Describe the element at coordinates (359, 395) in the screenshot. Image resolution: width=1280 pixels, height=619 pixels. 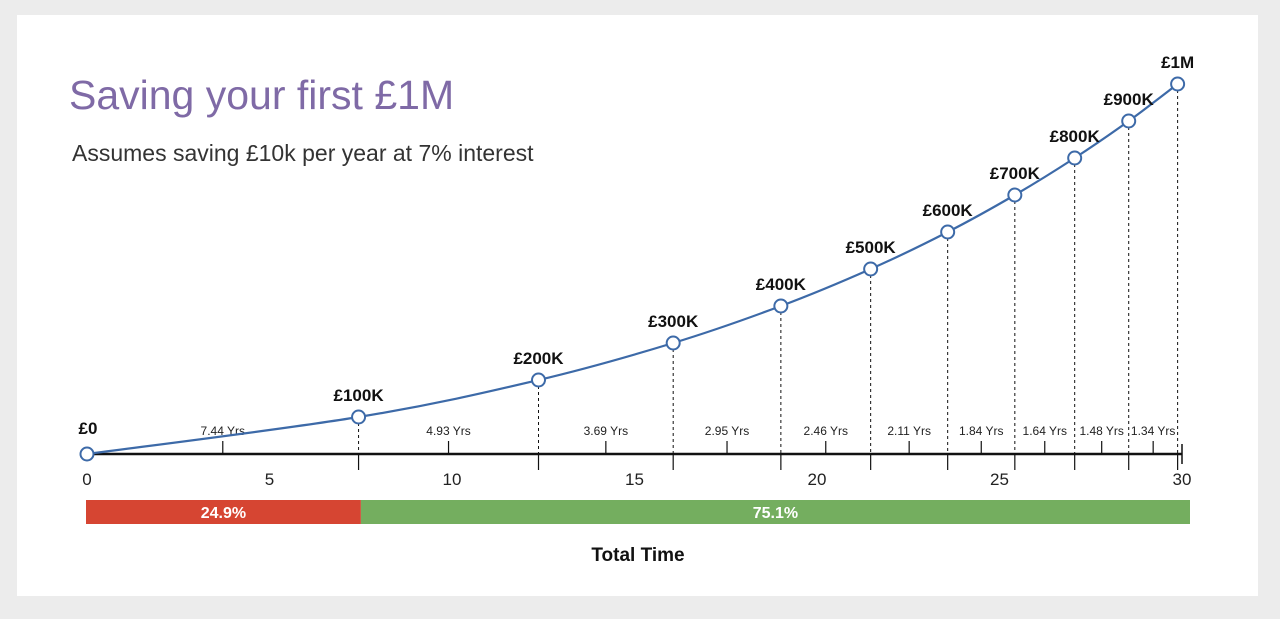
I see `milestone-label: £100K` at that location.